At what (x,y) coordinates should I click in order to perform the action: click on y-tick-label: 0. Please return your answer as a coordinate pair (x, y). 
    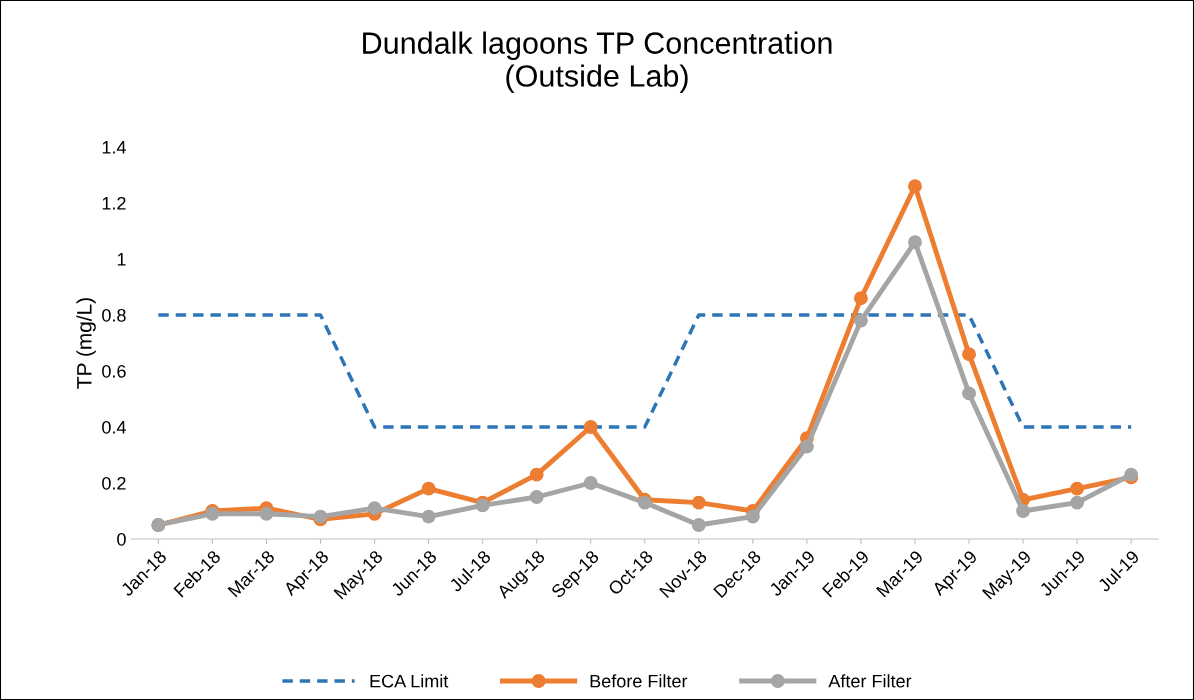
    Looking at the image, I should click on (121, 539).